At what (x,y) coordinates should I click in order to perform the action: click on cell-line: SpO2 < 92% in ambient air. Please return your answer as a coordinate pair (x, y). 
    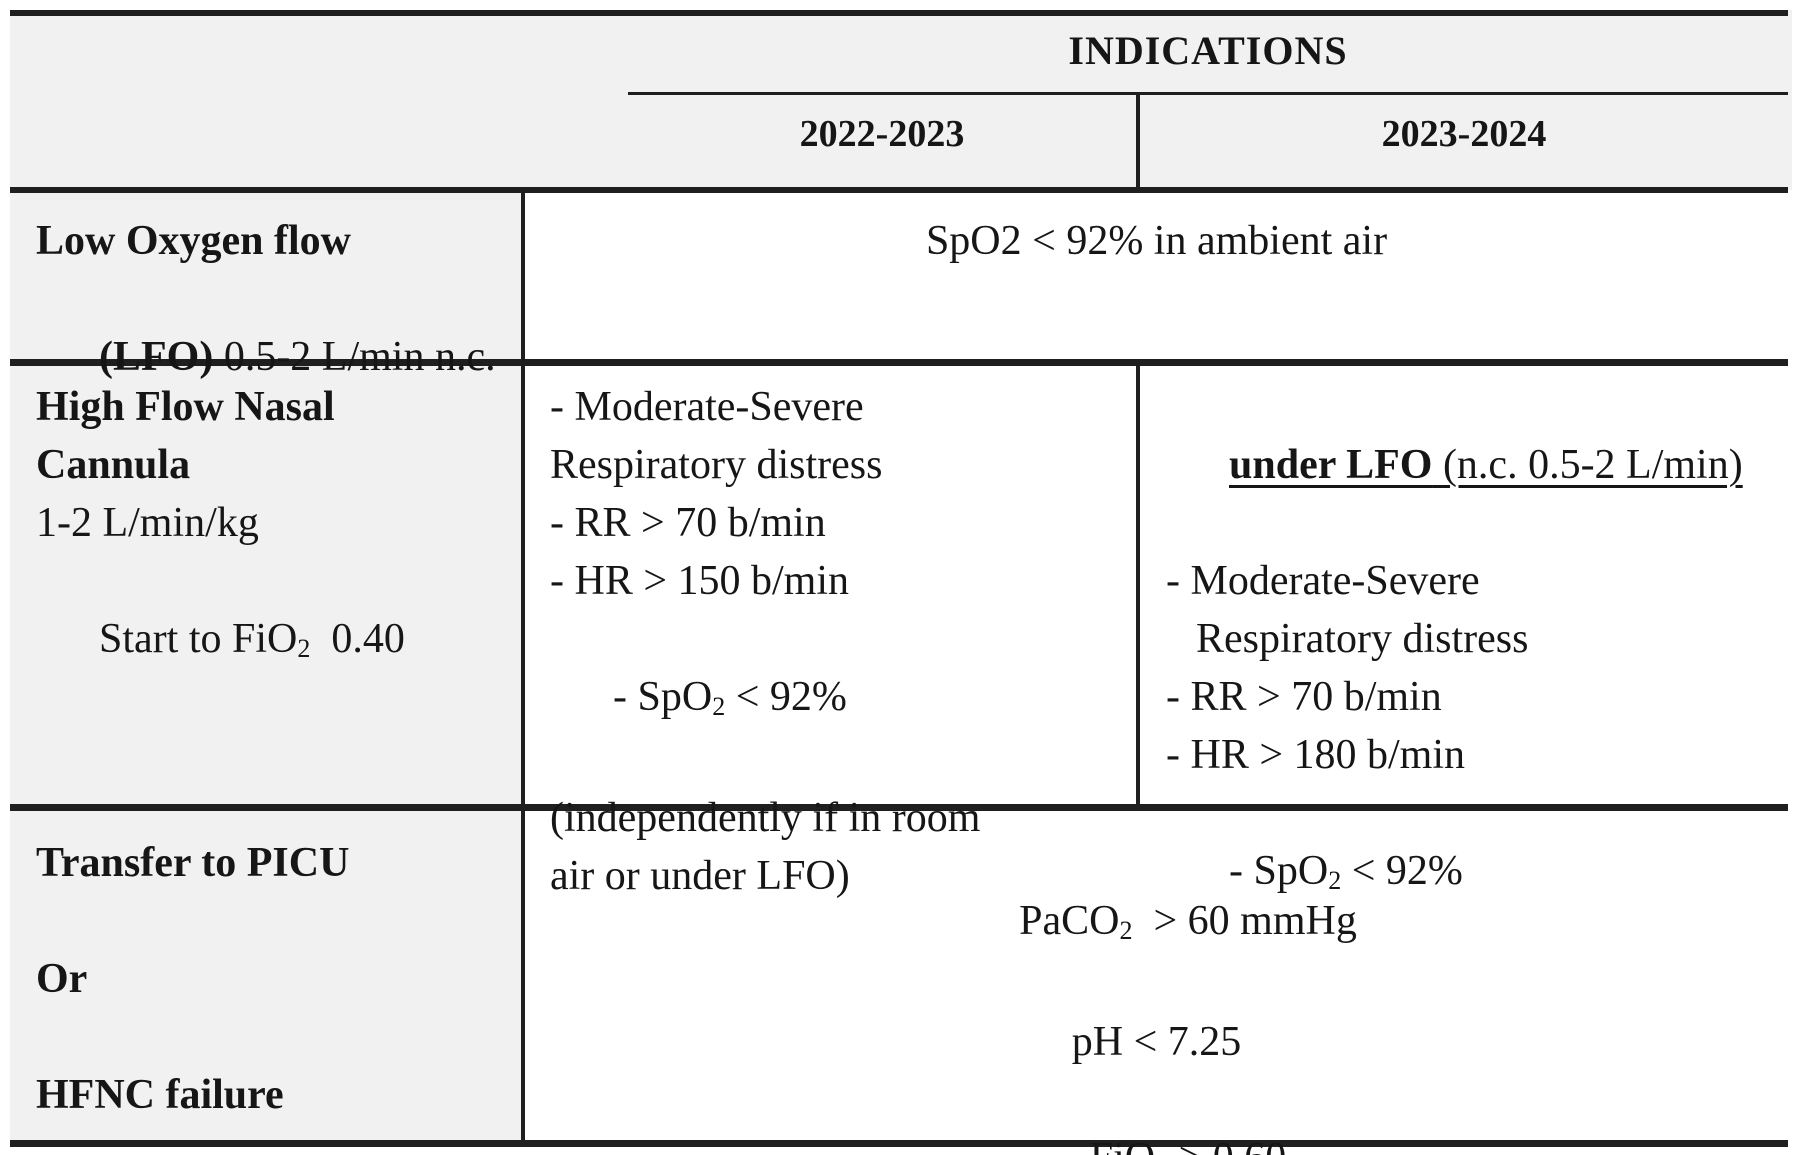
    Looking at the image, I should click on (1156, 241).